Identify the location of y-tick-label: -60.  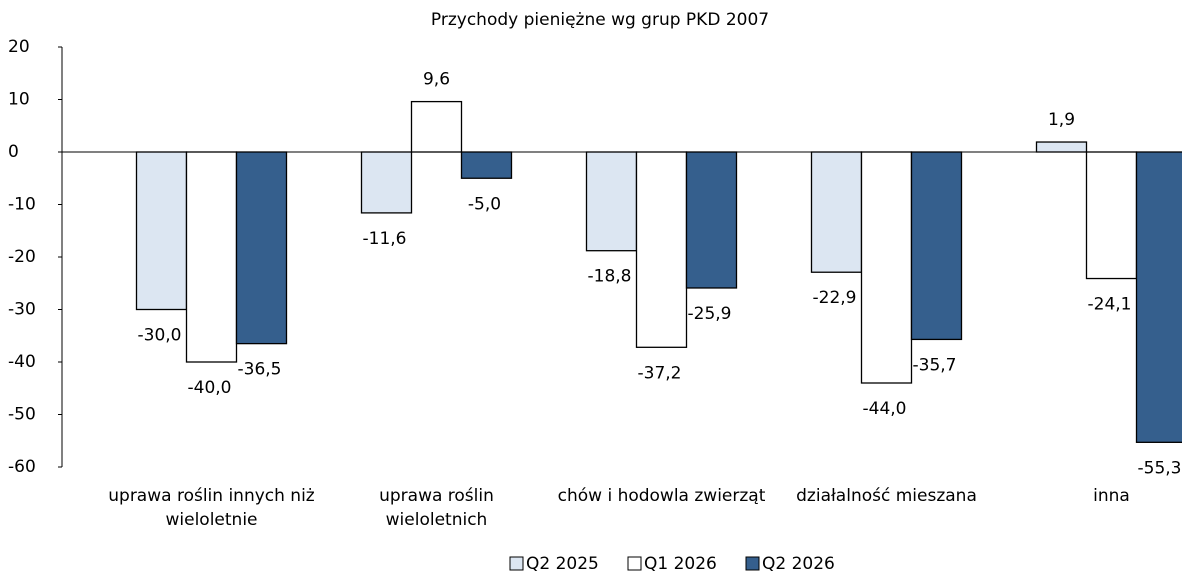
(22, 467).